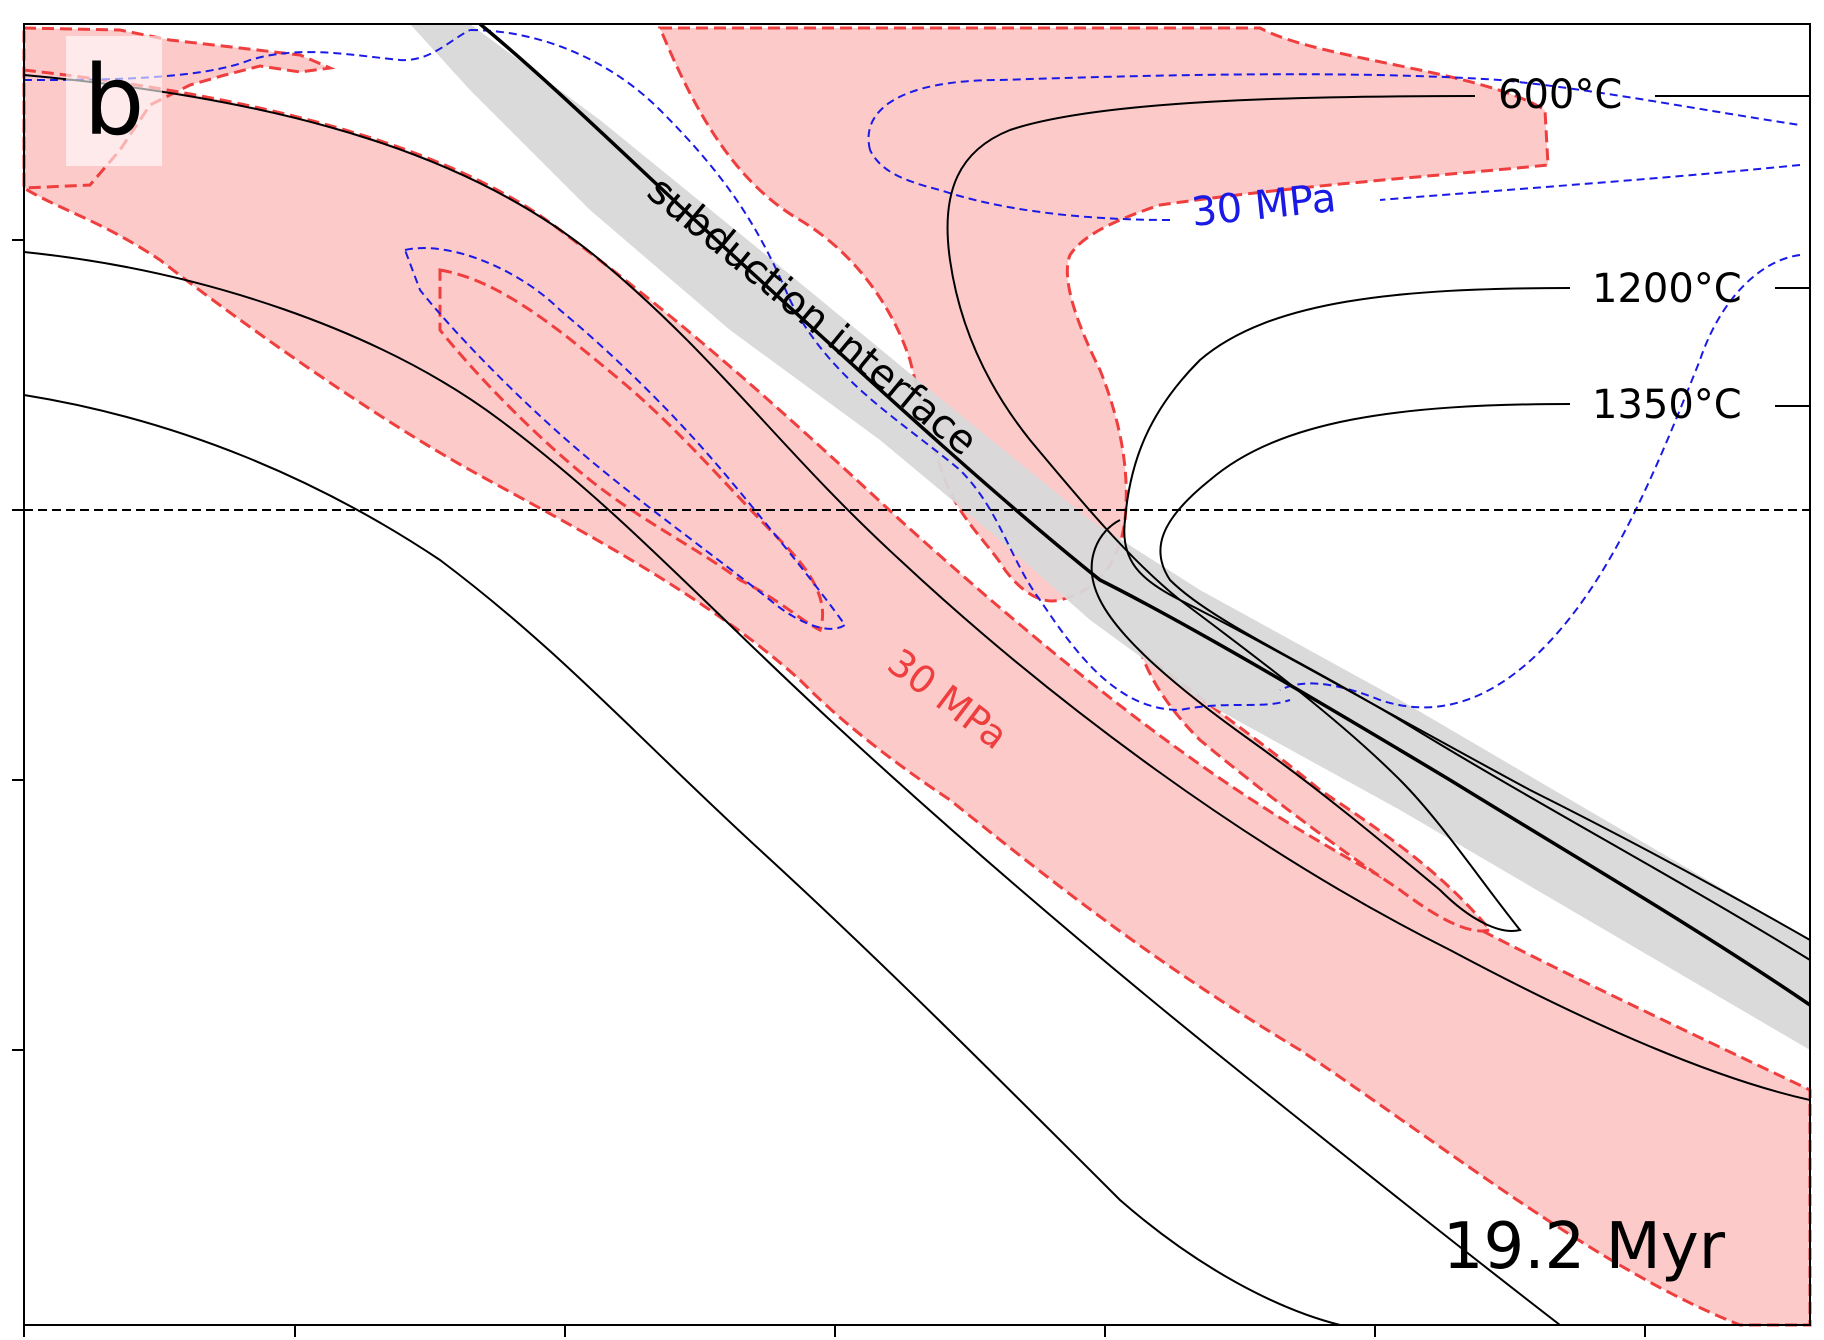 This screenshot has height=1340, width=1824. What do you see at coordinates (631, 450) in the screenshot?
I see `inner-stress-region` at bounding box center [631, 450].